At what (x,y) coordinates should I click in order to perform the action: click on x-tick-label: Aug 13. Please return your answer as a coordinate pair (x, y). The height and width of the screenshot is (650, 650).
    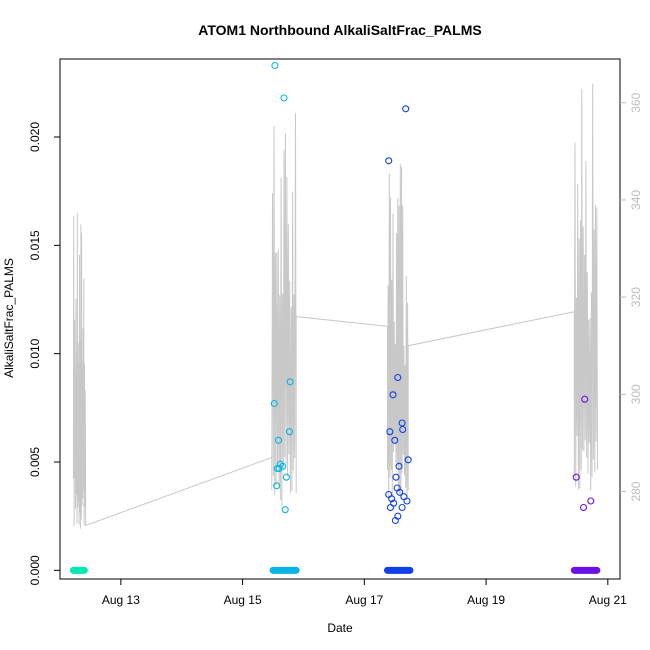
    Looking at the image, I should click on (121, 600).